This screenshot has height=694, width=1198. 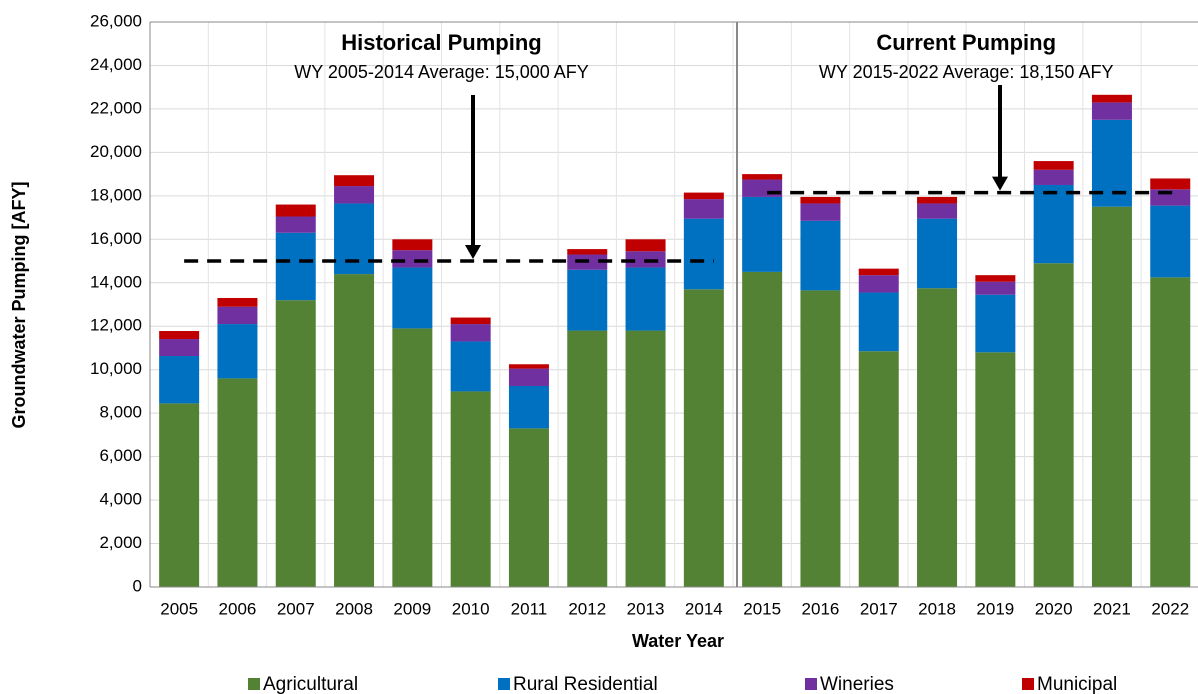 I want to click on y-tick-label: 22,000, so click(x=116, y=107).